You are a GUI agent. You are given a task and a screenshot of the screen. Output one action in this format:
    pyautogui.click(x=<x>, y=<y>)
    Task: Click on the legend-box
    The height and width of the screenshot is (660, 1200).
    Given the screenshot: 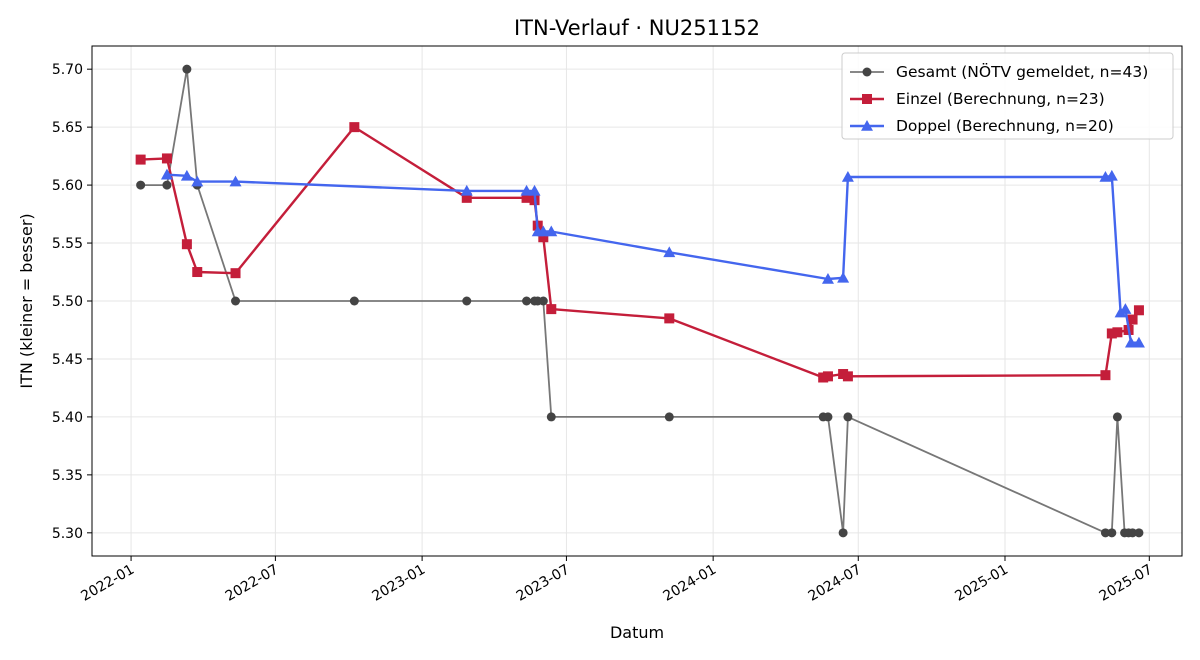 What is the action you would take?
    pyautogui.click(x=1007, y=96)
    